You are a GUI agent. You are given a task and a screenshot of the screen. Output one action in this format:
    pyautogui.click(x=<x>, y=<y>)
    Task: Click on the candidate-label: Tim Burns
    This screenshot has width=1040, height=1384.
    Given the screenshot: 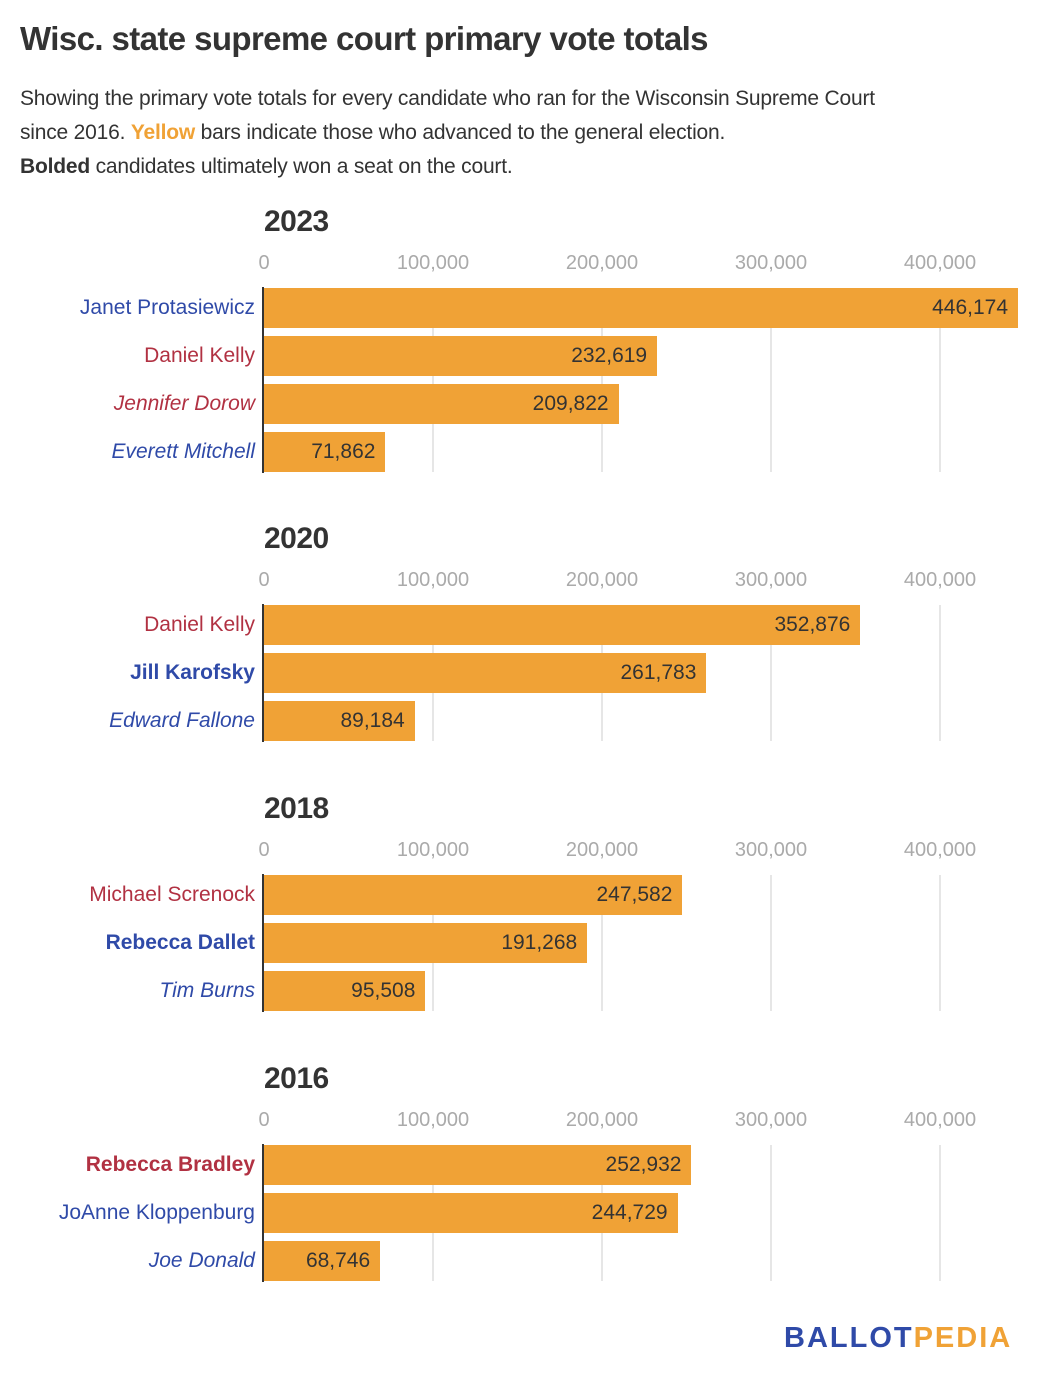 What is the action you would take?
    pyautogui.click(x=207, y=990)
    